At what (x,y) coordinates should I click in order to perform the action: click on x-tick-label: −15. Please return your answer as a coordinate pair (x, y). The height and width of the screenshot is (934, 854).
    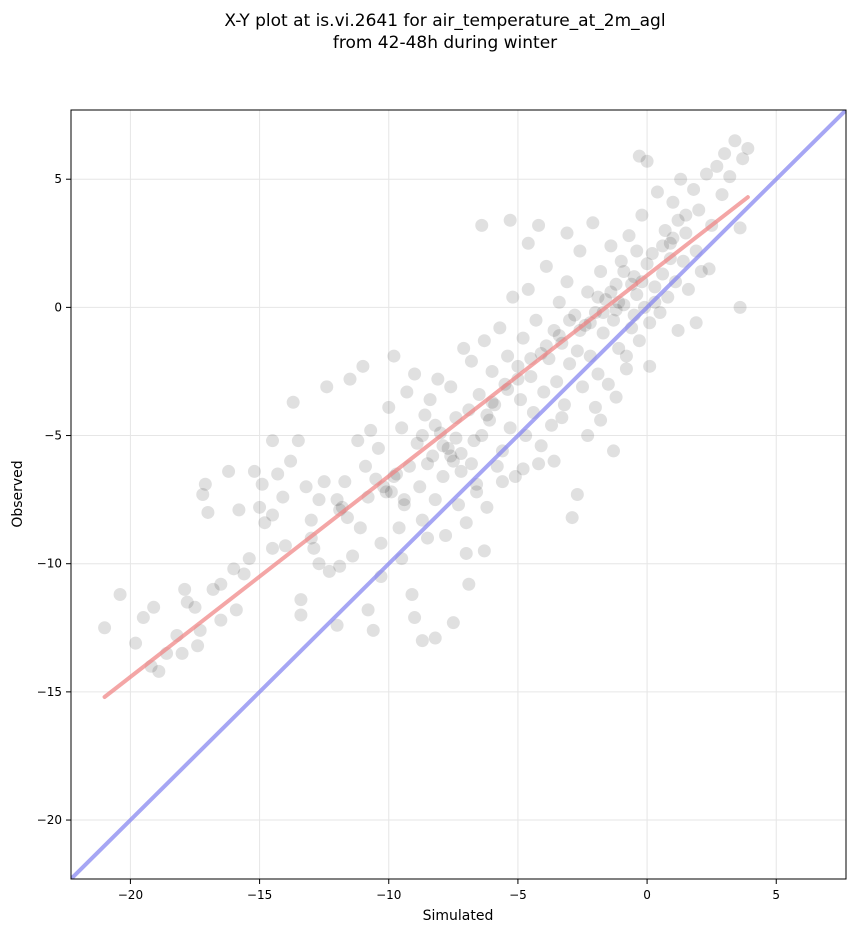
    Looking at the image, I should click on (259, 895).